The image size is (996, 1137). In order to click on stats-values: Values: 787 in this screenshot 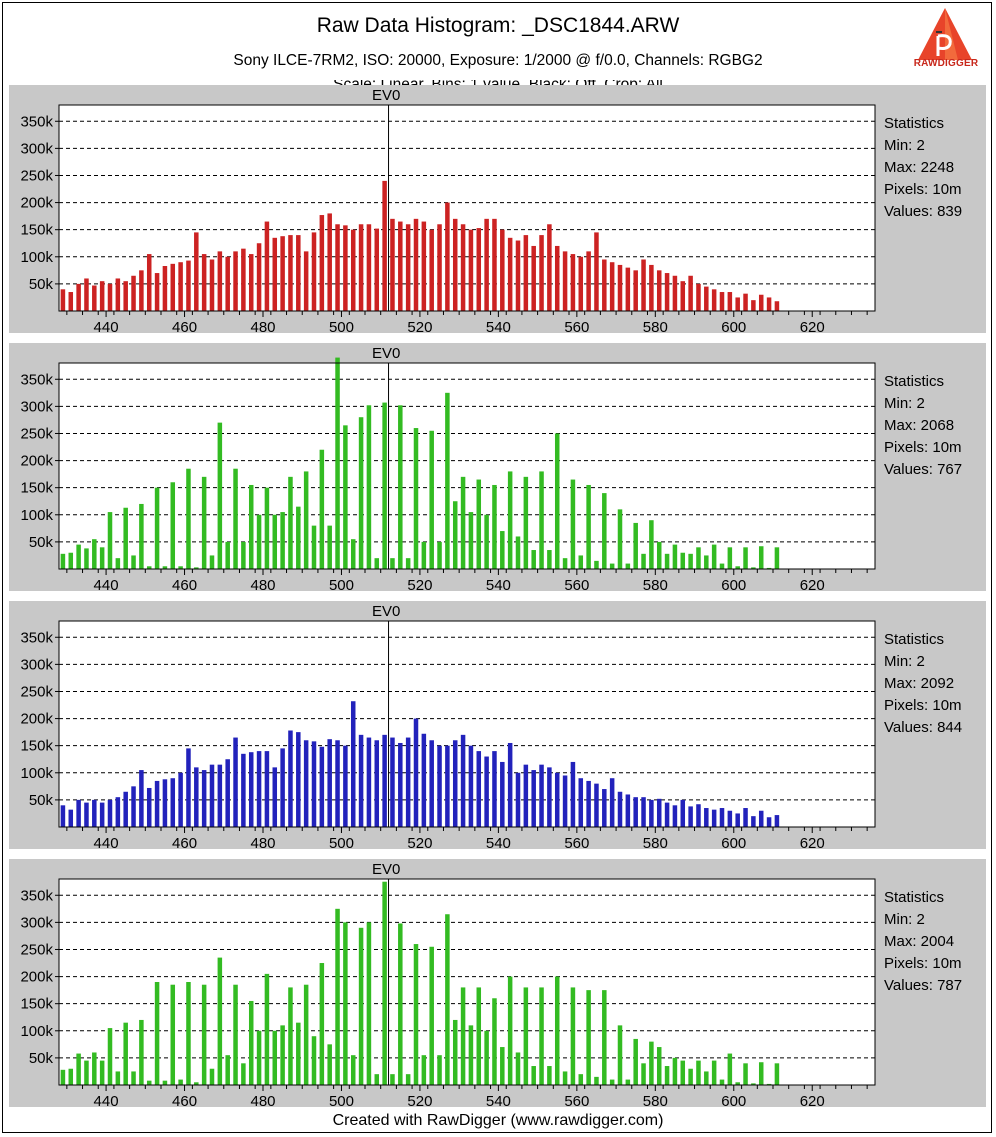, I will do `click(923, 985)`.